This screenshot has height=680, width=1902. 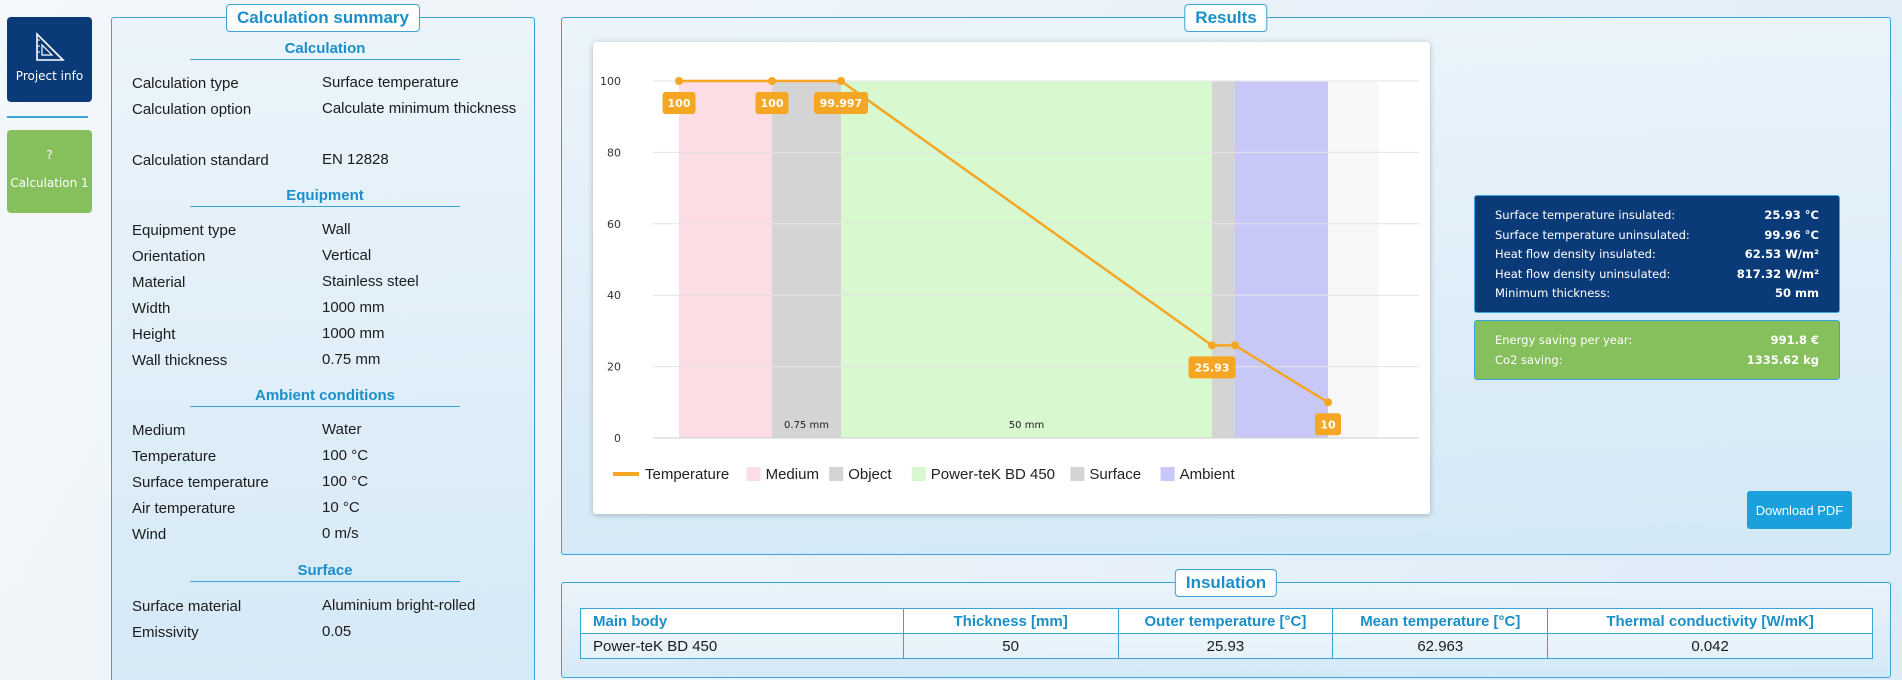 I want to click on calculation-1-button: ? Calculation 1, so click(x=49, y=171).